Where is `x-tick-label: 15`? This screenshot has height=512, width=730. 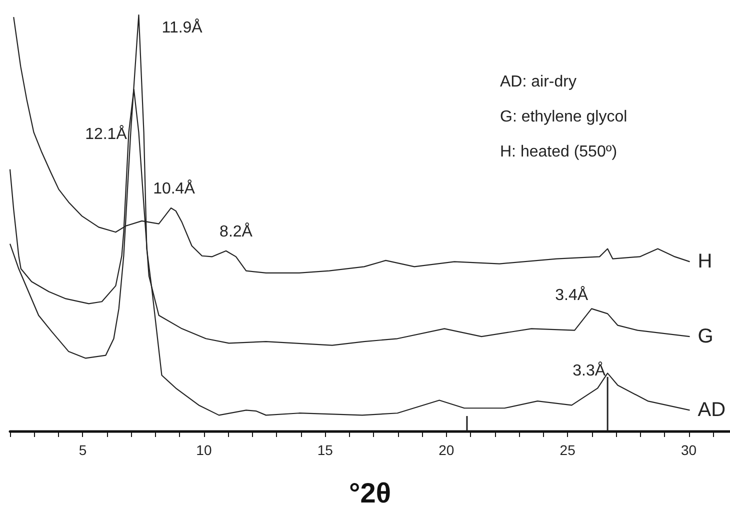
x-tick-label: 15 is located at coordinates (325, 450).